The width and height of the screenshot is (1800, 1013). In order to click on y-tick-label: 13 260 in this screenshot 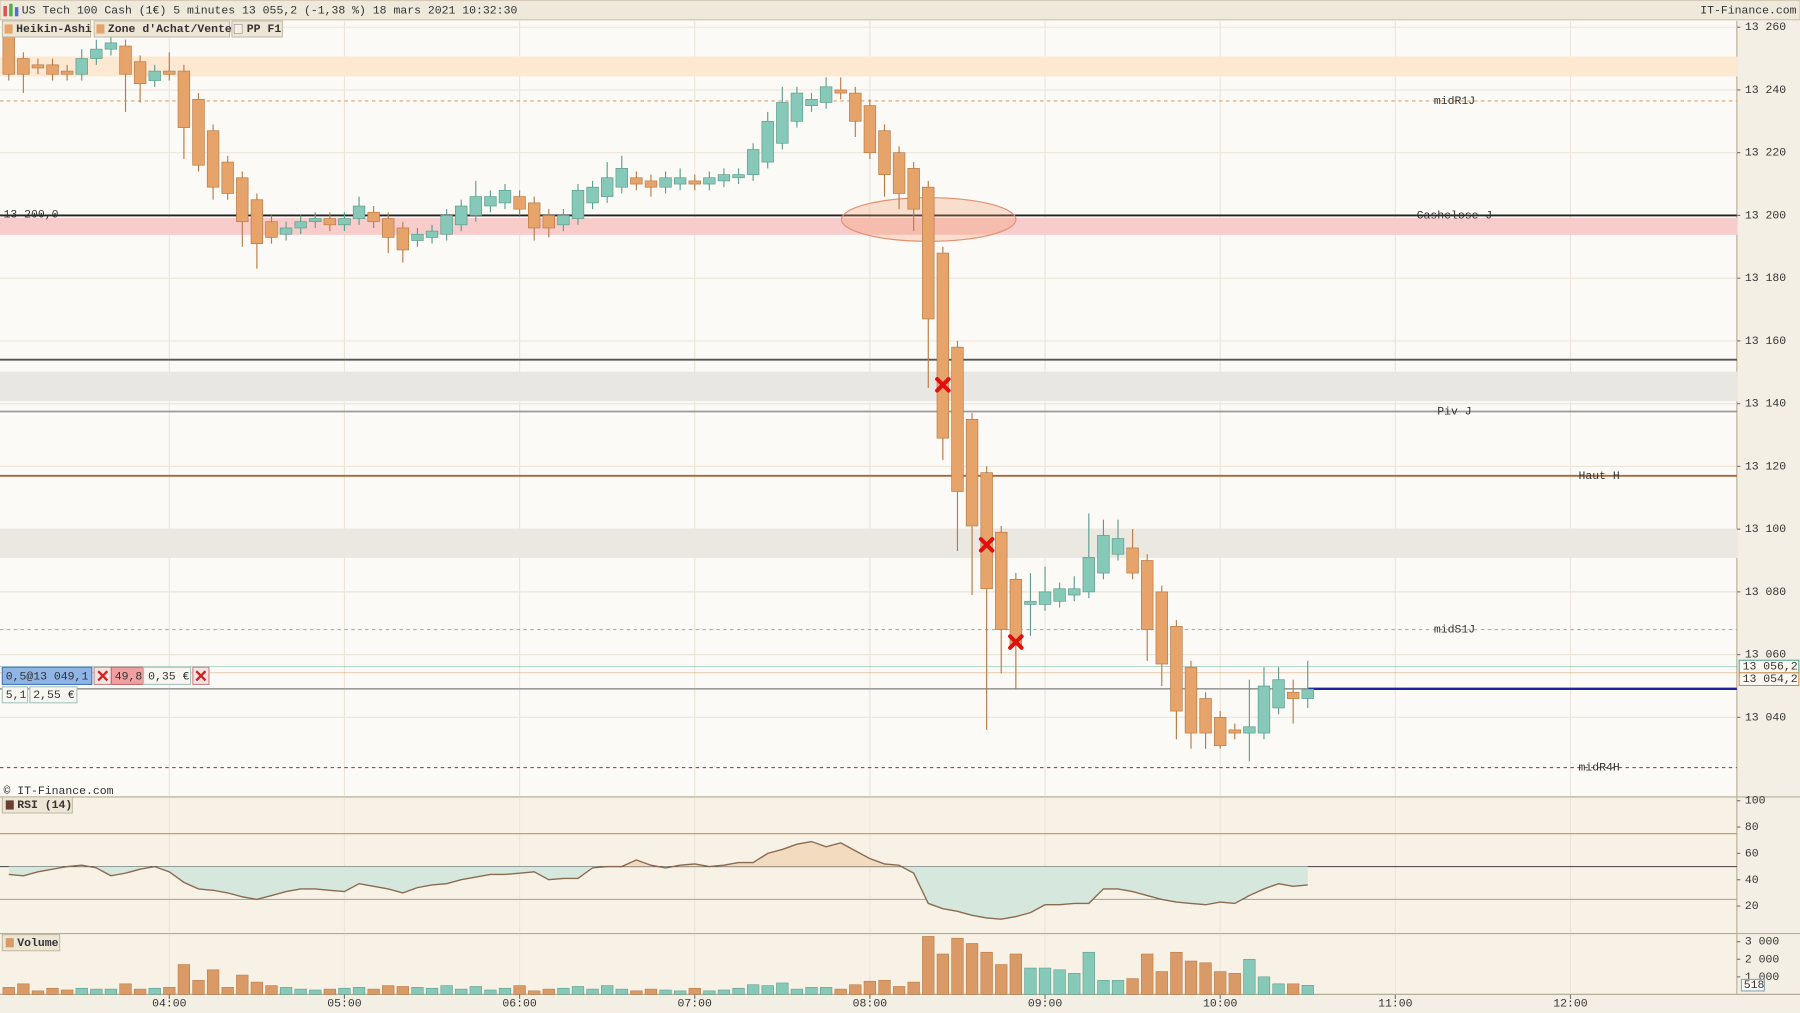, I will do `click(1765, 27)`.